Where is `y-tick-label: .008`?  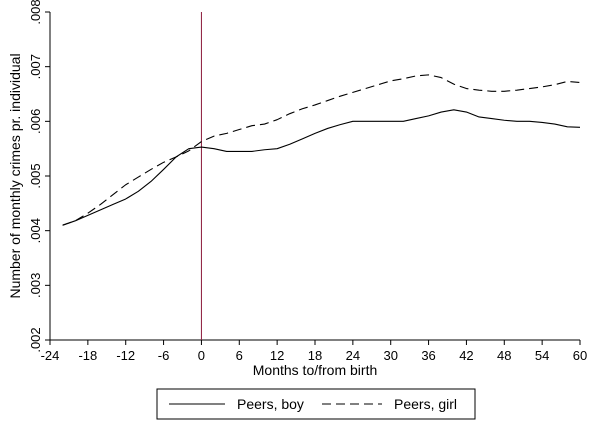 y-tick-label: .008 is located at coordinates (35, 12).